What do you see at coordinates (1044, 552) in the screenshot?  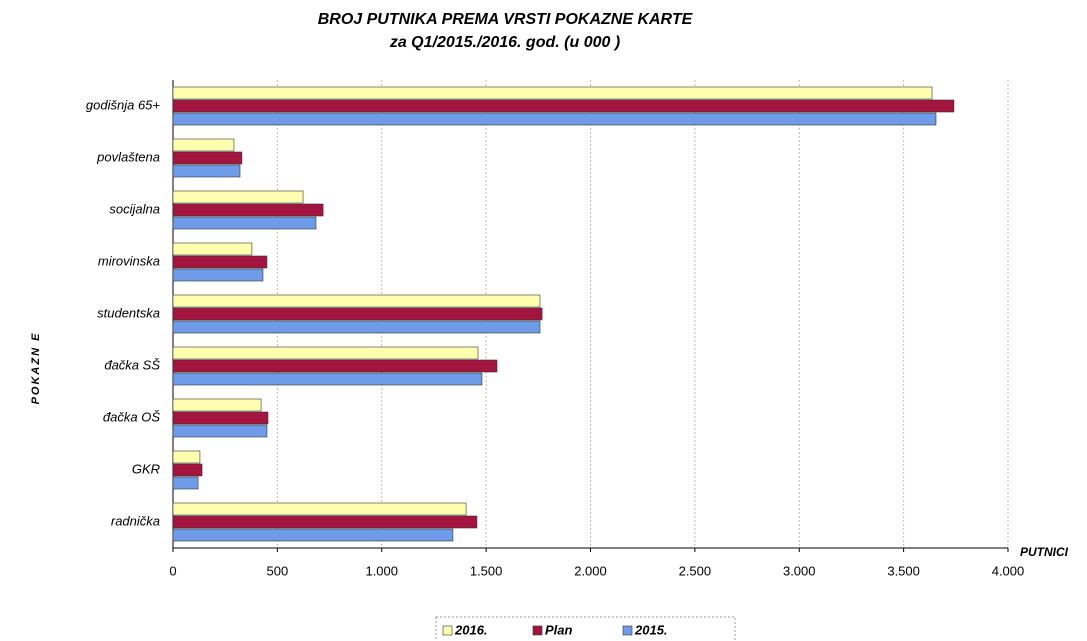 I see `x-axis-label: PUTNICI` at bounding box center [1044, 552].